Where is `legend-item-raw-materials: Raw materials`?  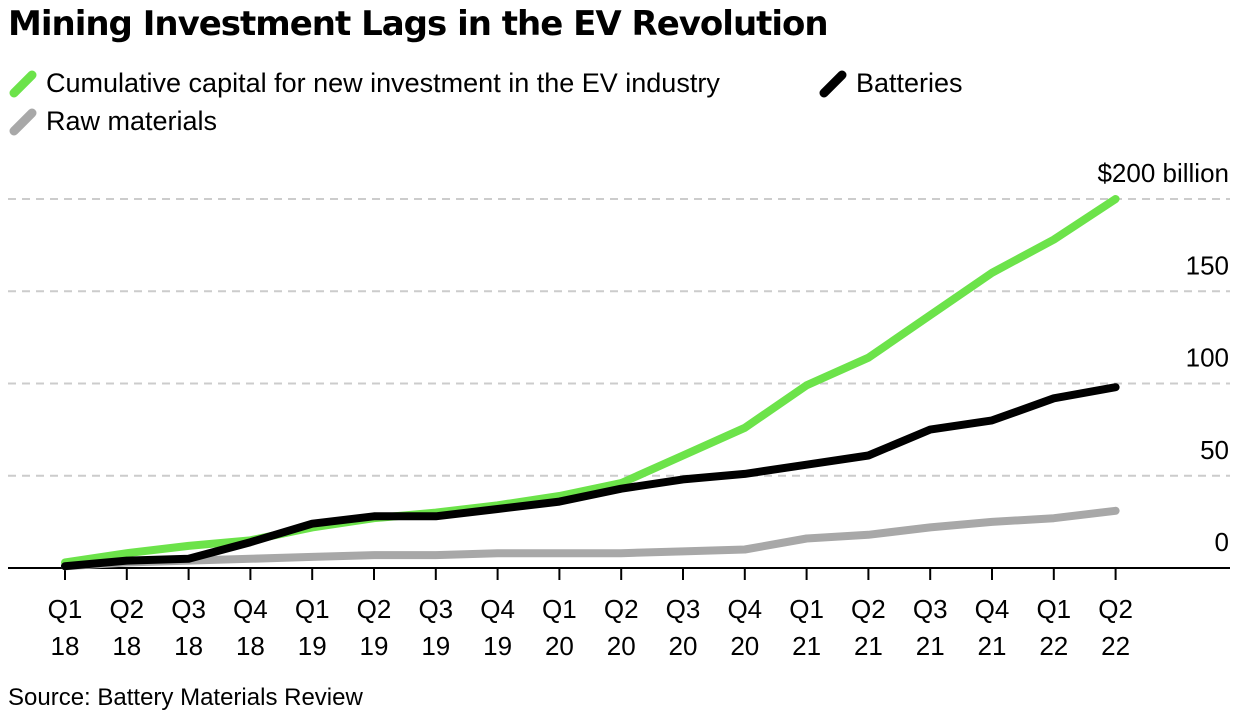
legend-item-raw-materials: Raw materials is located at coordinates (112, 121).